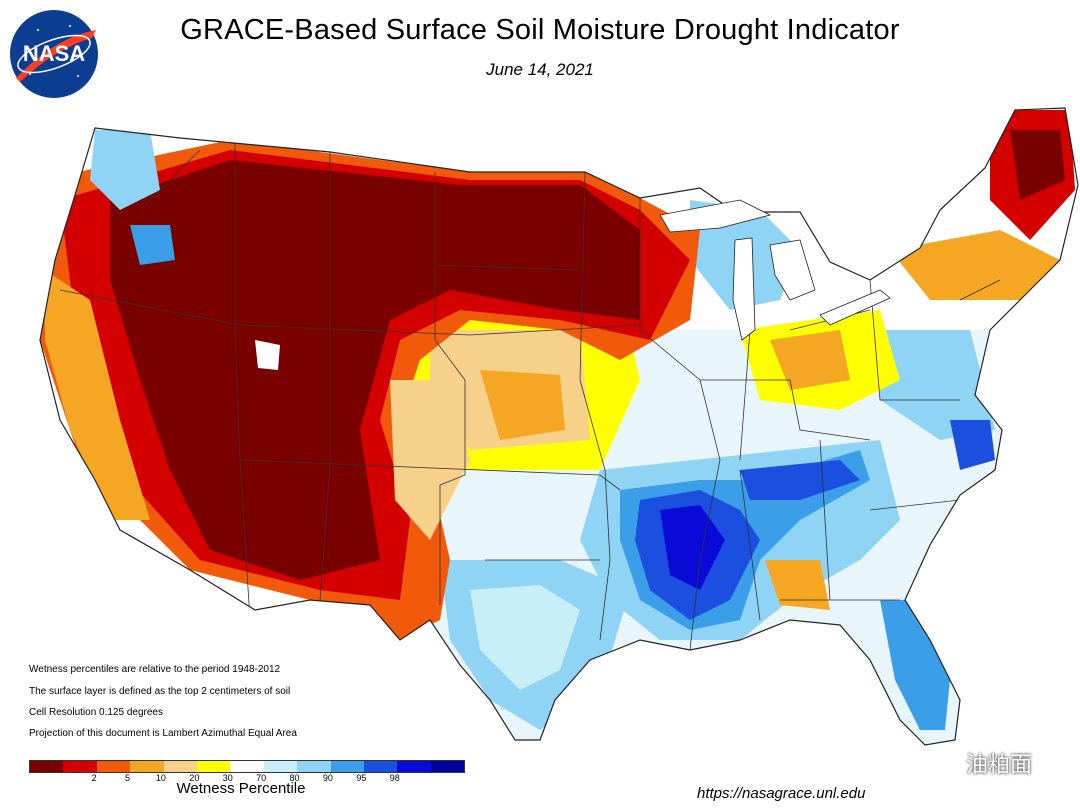 The height and width of the screenshot is (811, 1080). What do you see at coordinates (855, 307) in the screenshot?
I see `lake-erie` at bounding box center [855, 307].